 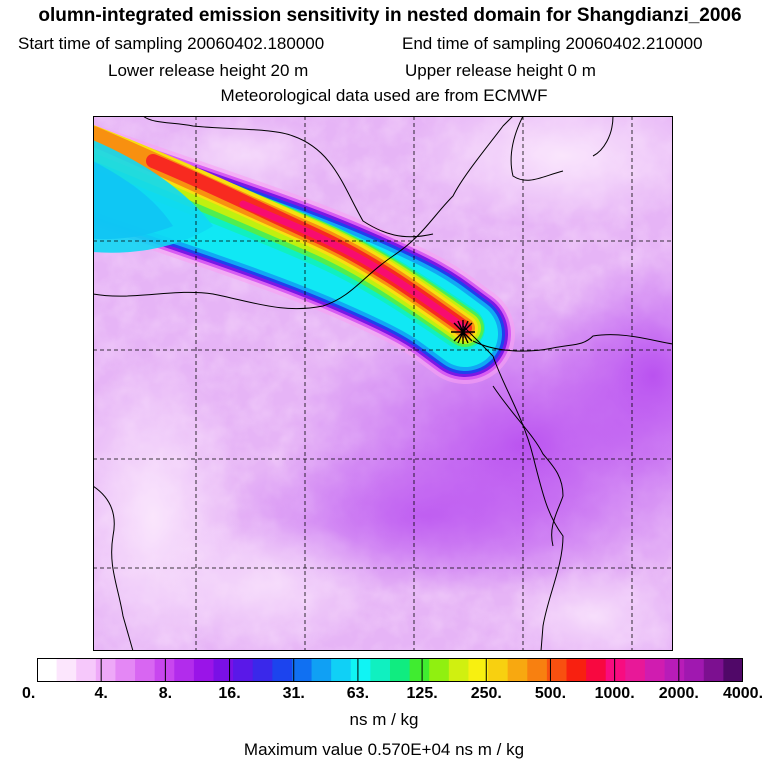 What do you see at coordinates (29, 693) in the screenshot?
I see `colorbar-tick-label: 0.` at bounding box center [29, 693].